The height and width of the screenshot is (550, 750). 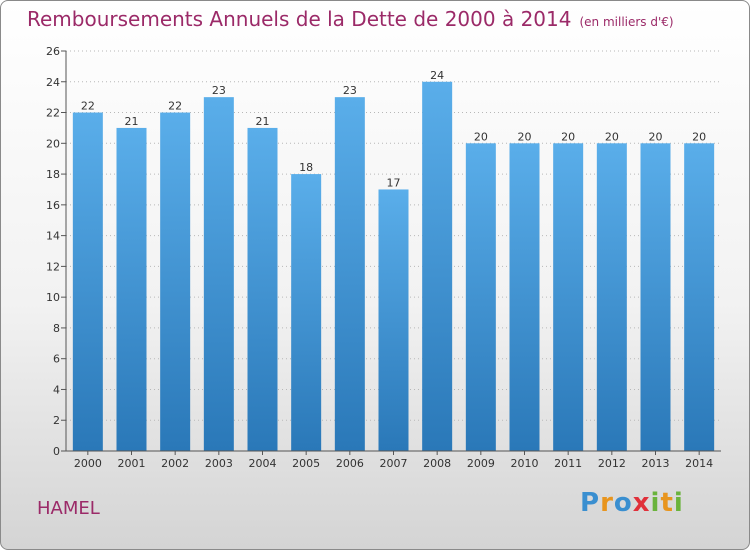 What do you see at coordinates (437, 463) in the screenshot?
I see `x-tick-label: 2008` at bounding box center [437, 463].